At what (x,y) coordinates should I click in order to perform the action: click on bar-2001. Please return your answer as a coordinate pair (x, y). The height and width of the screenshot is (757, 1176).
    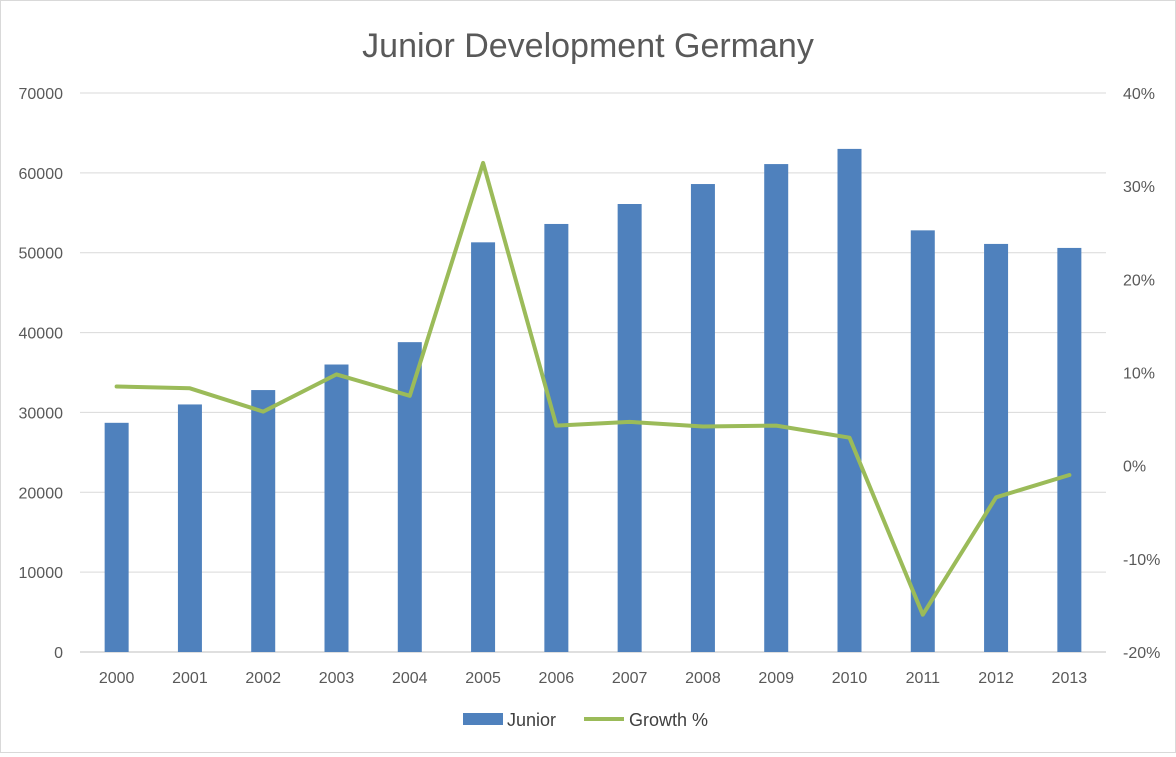
    Looking at the image, I should click on (189, 528).